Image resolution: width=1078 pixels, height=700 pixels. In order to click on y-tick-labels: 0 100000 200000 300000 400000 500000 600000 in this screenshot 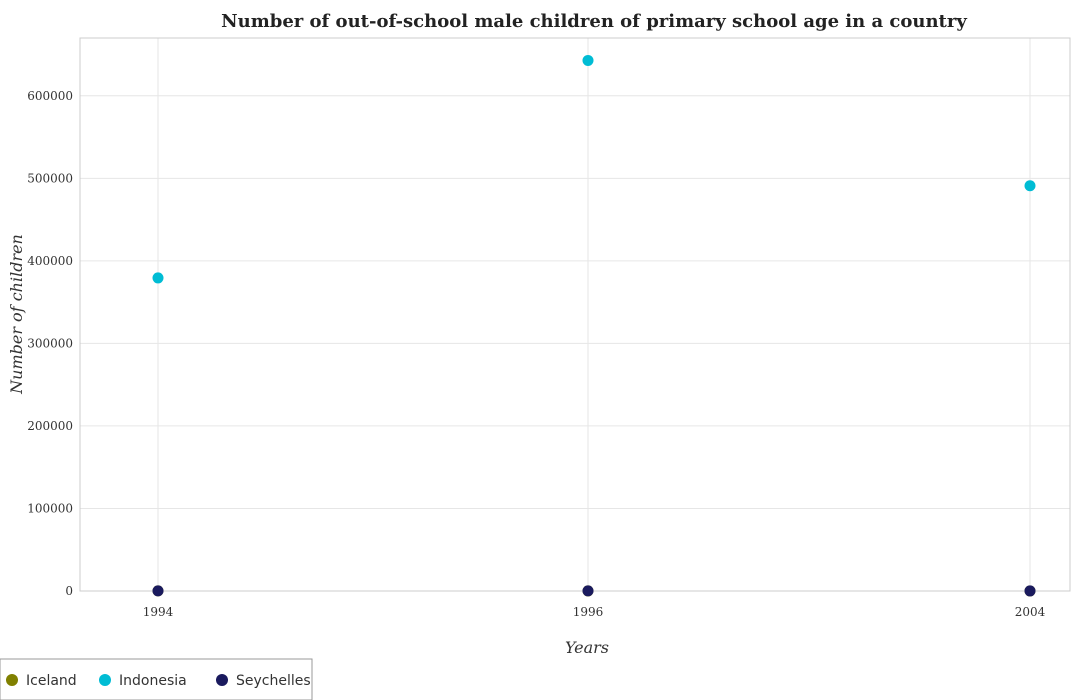, I will do `click(50, 343)`.